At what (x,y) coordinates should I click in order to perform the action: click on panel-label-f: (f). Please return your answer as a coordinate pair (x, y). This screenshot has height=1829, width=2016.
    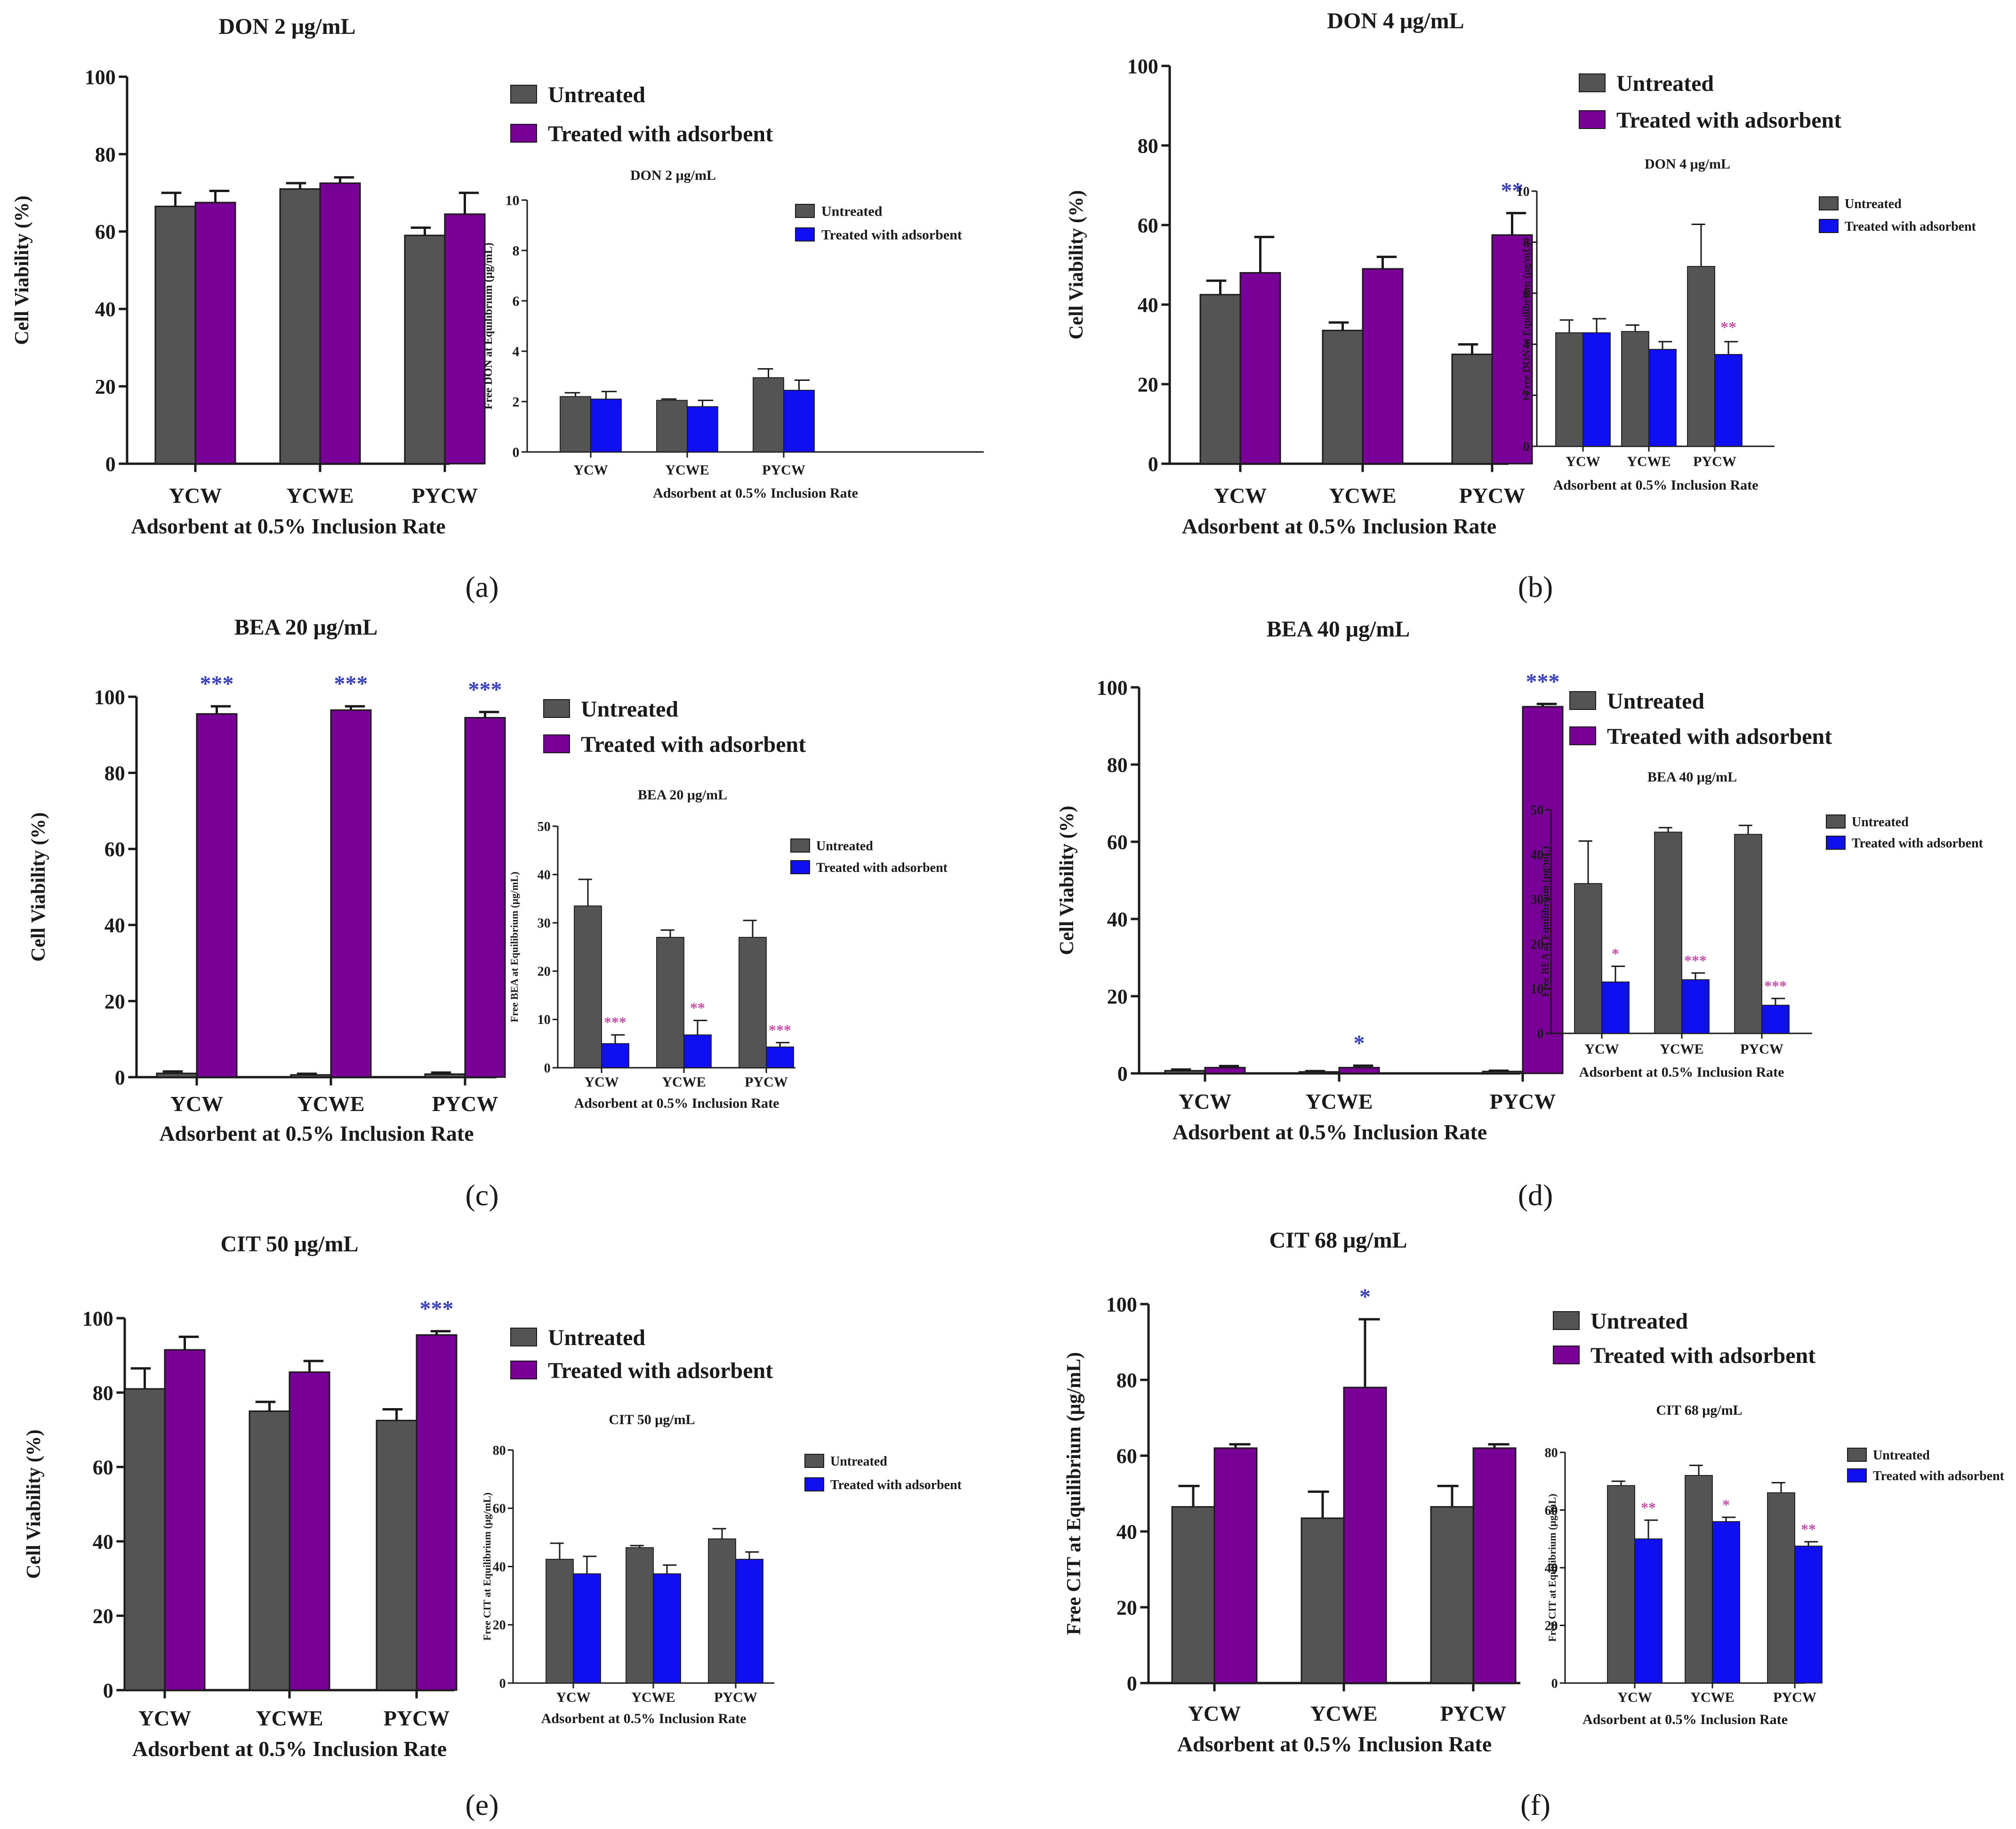
    Looking at the image, I should click on (1535, 1804).